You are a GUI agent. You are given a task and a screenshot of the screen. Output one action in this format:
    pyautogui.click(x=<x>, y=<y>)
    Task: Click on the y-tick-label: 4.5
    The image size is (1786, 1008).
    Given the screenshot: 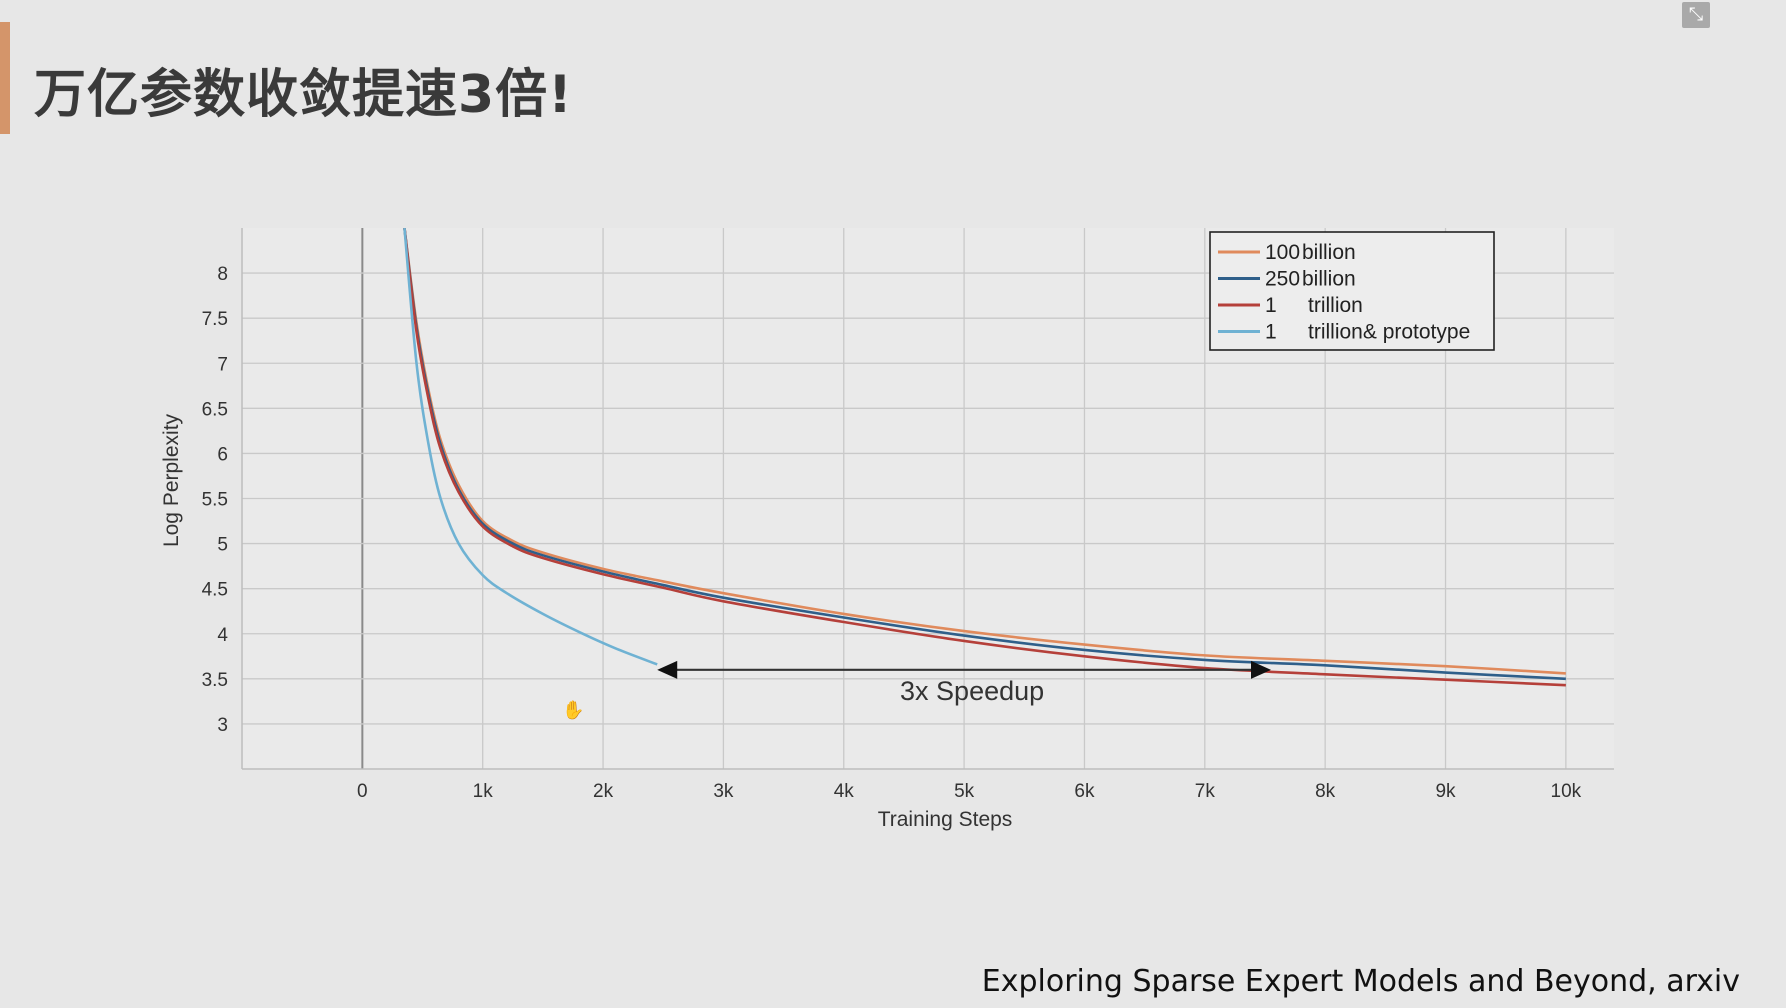 What is the action you would take?
    pyautogui.click(x=215, y=590)
    